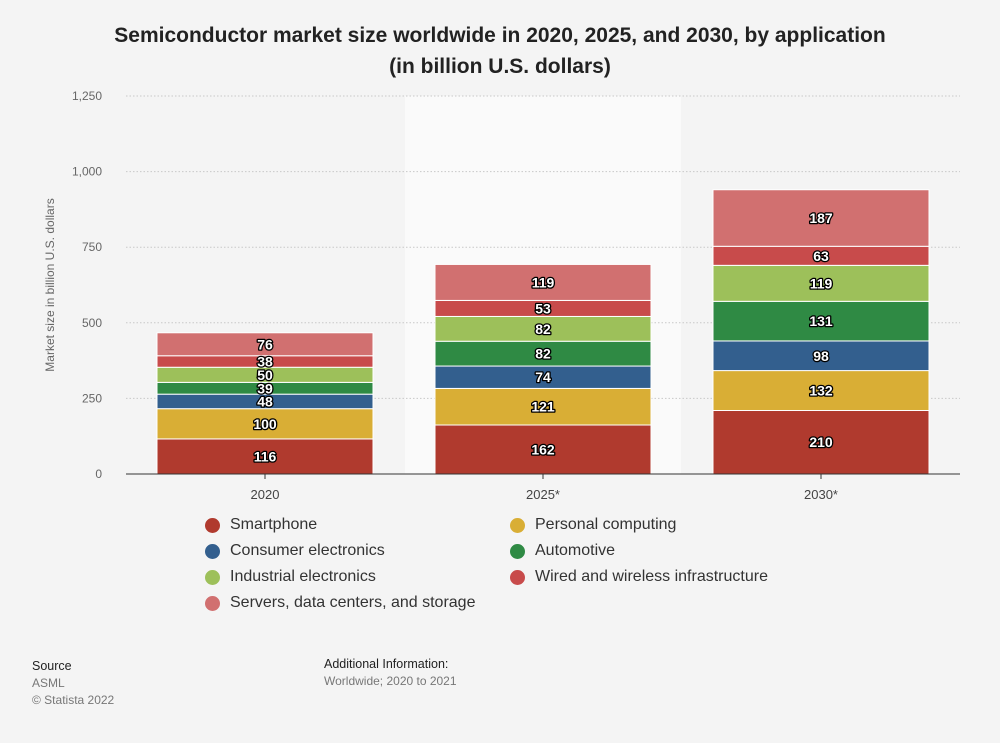 The image size is (1000, 743). What do you see at coordinates (651, 576) in the screenshot?
I see `legend-label: Wired and wireless infrastructure` at bounding box center [651, 576].